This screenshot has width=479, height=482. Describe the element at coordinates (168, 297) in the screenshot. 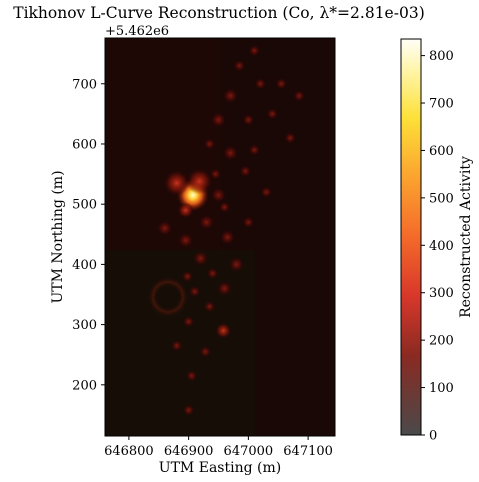

I see `faint-ring-feature` at that location.